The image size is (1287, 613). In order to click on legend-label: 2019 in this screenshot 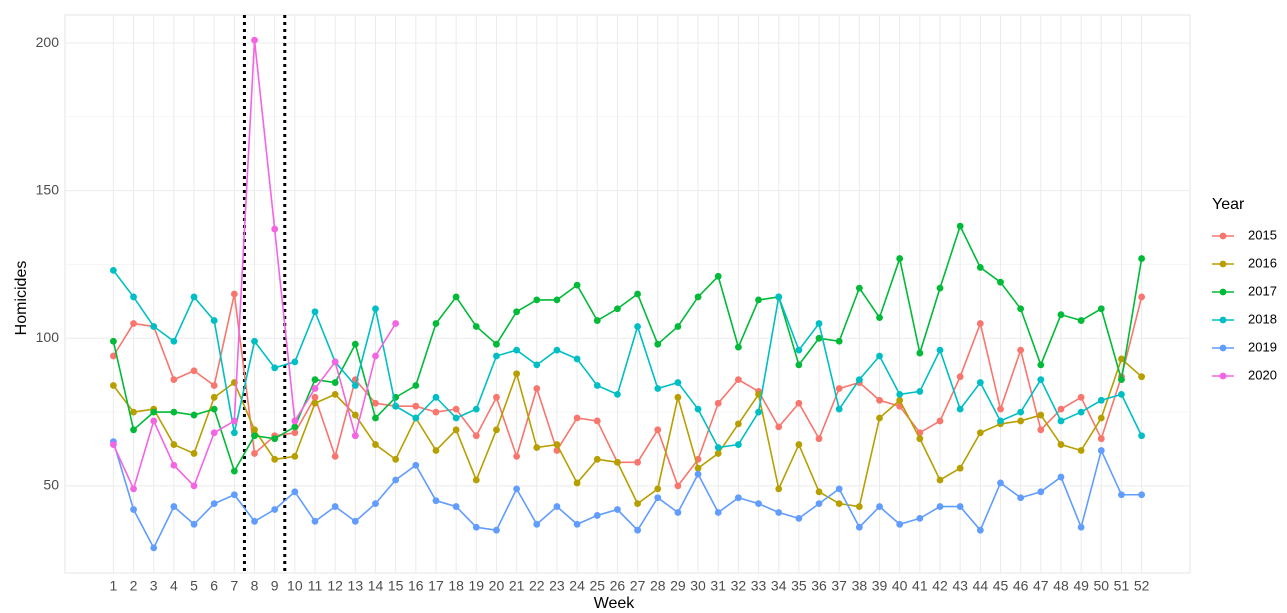, I will do `click(1262, 346)`.